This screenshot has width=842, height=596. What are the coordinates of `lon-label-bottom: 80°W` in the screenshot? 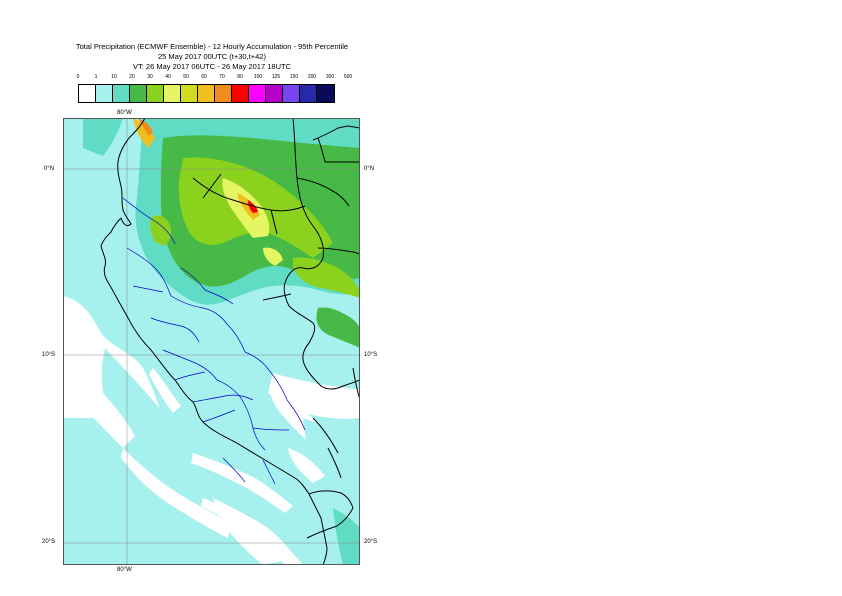 It's located at (124, 570).